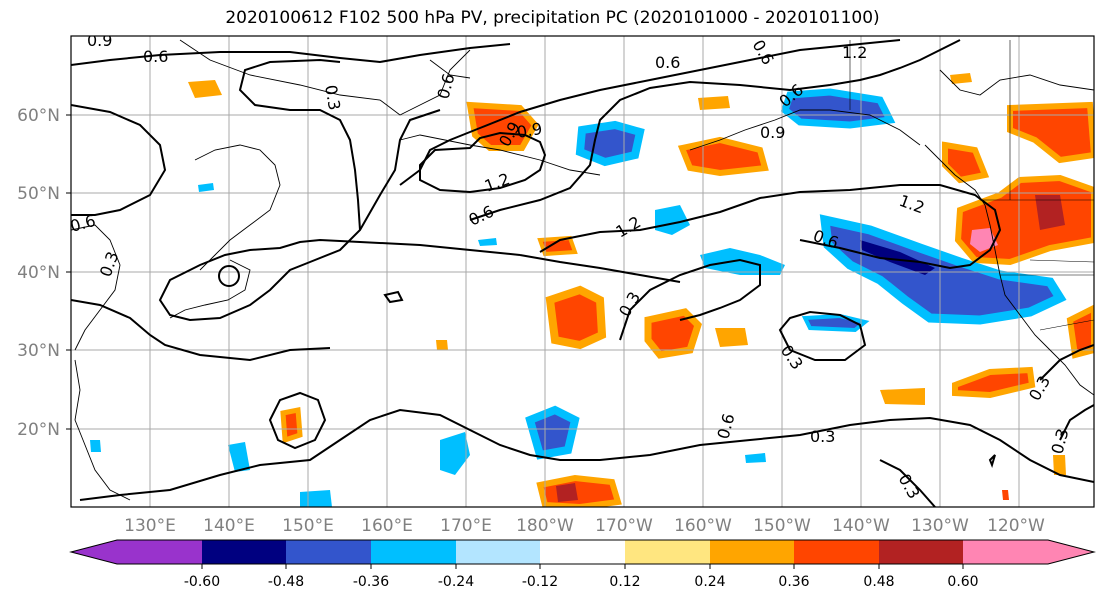  What do you see at coordinates (38, 430) in the screenshot?
I see `lat-tick-label: 20°N` at bounding box center [38, 430].